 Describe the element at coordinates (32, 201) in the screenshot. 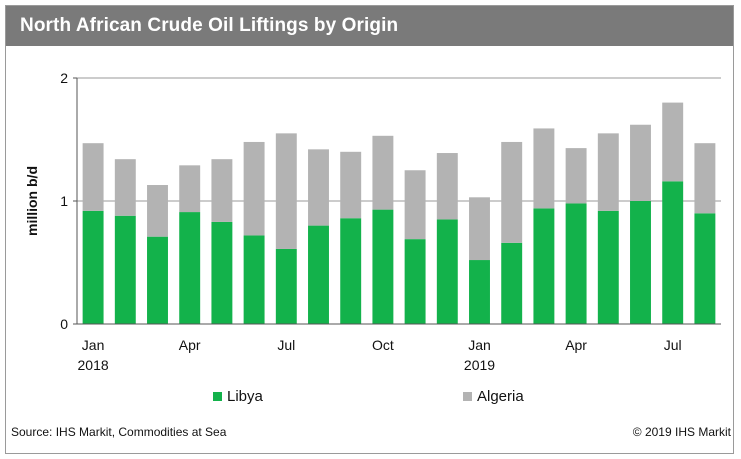

I see `y-axis-label: million b/d` at that location.